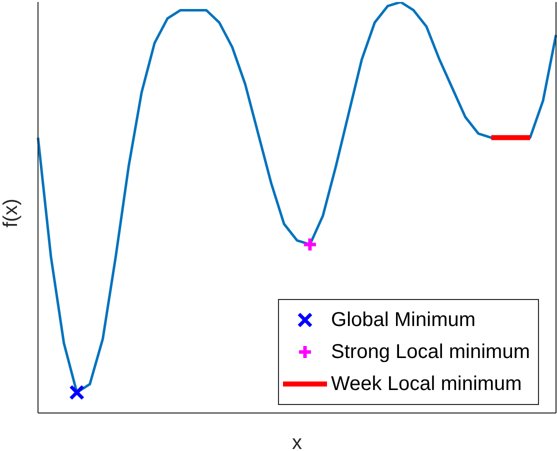 This screenshot has height=451, width=557. Describe the element at coordinates (297, 441) in the screenshot. I see `x-axis-title: x` at that location.